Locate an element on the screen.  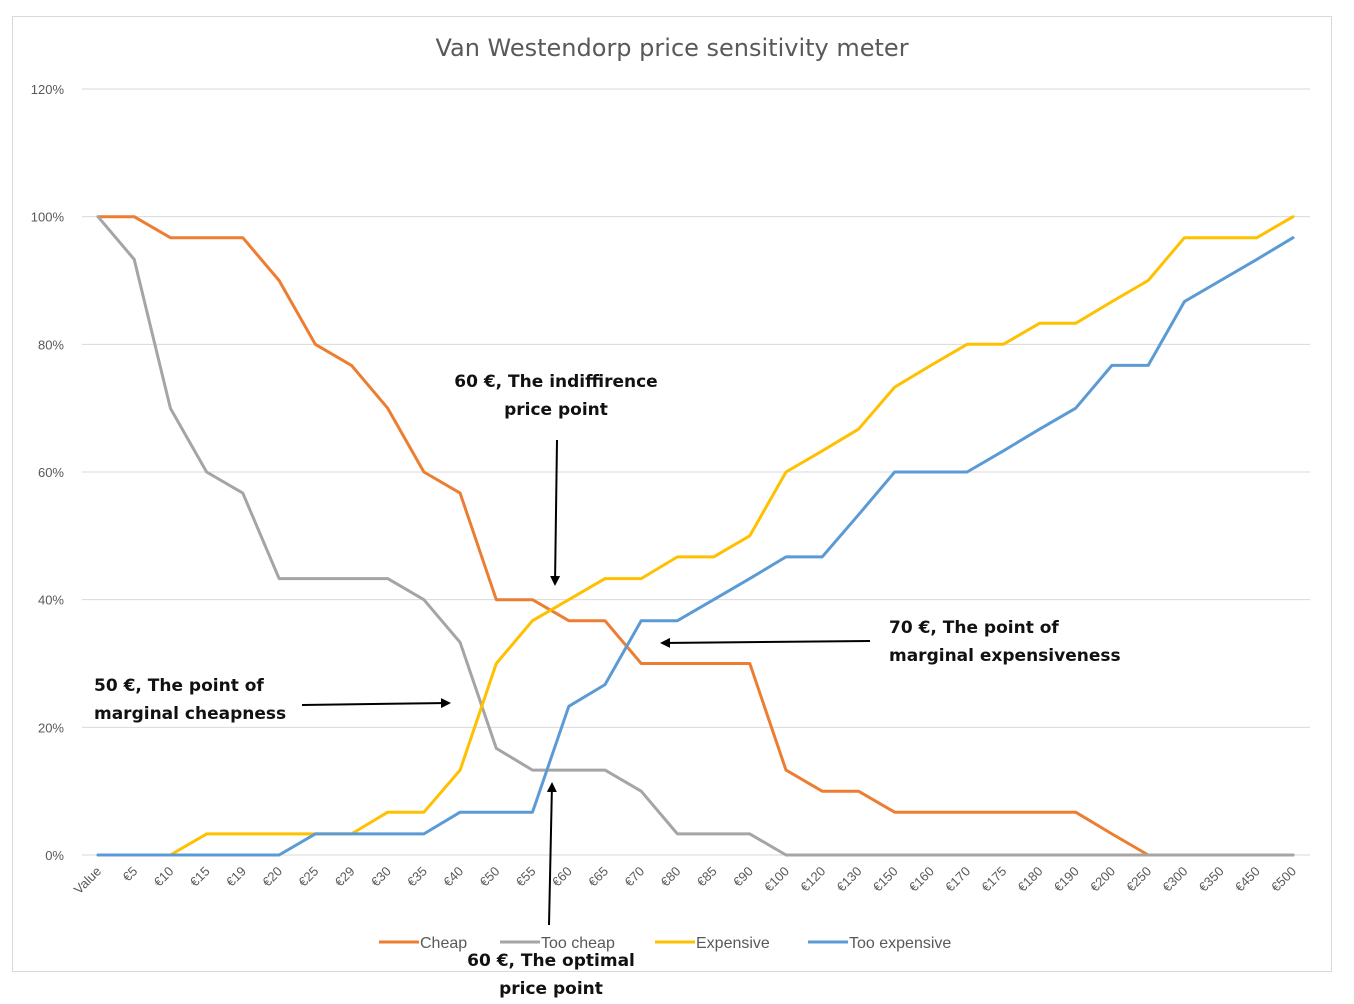
annotation-indifference-line1: 60 €, The indiffirence is located at coordinates (555, 382).